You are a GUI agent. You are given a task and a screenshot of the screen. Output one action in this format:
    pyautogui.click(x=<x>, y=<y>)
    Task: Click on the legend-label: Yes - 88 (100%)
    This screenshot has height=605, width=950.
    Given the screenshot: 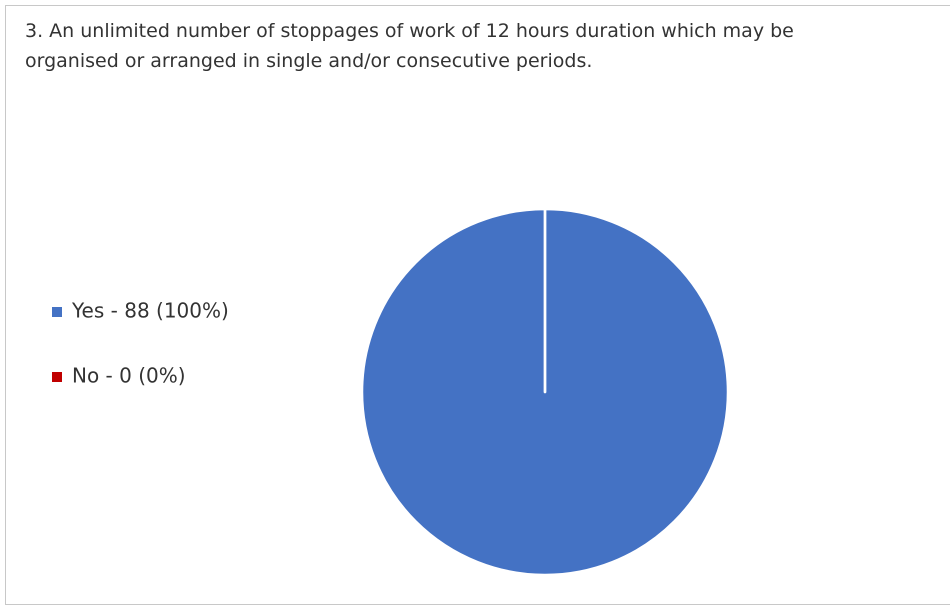 What is the action you would take?
    pyautogui.click(x=150, y=311)
    